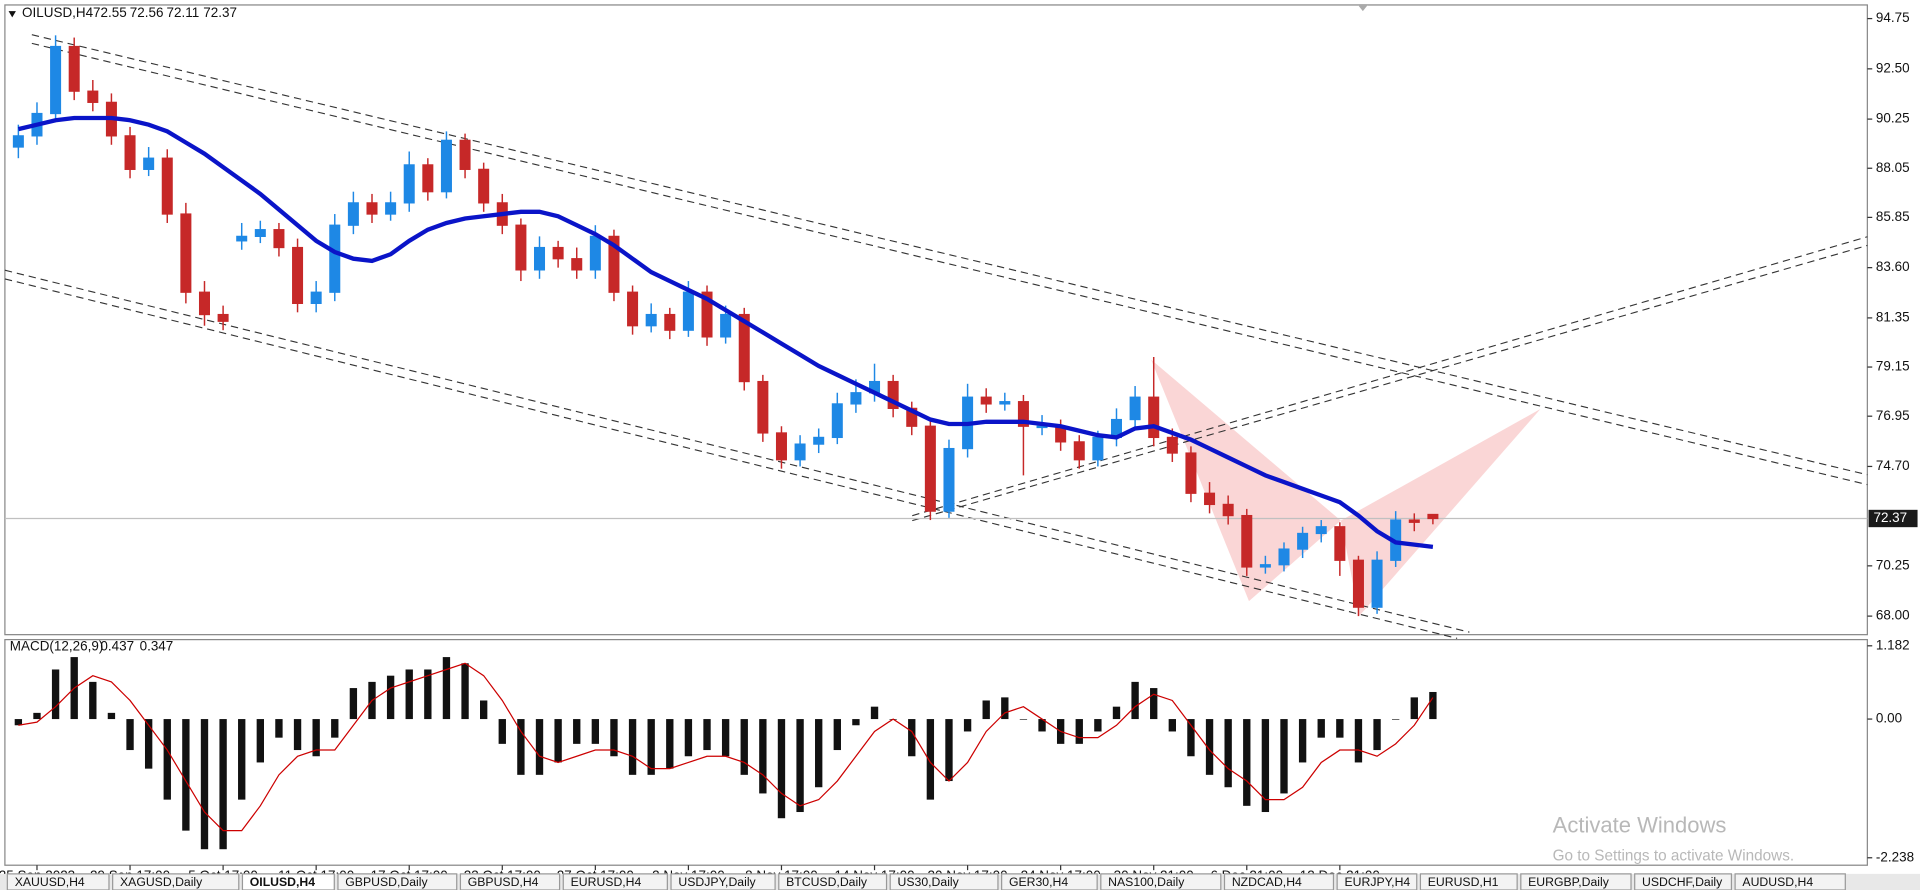 The image size is (1920, 890). What do you see at coordinates (827, 882) in the screenshot?
I see `tab-label: BTCUSD,Daily` at bounding box center [827, 882].